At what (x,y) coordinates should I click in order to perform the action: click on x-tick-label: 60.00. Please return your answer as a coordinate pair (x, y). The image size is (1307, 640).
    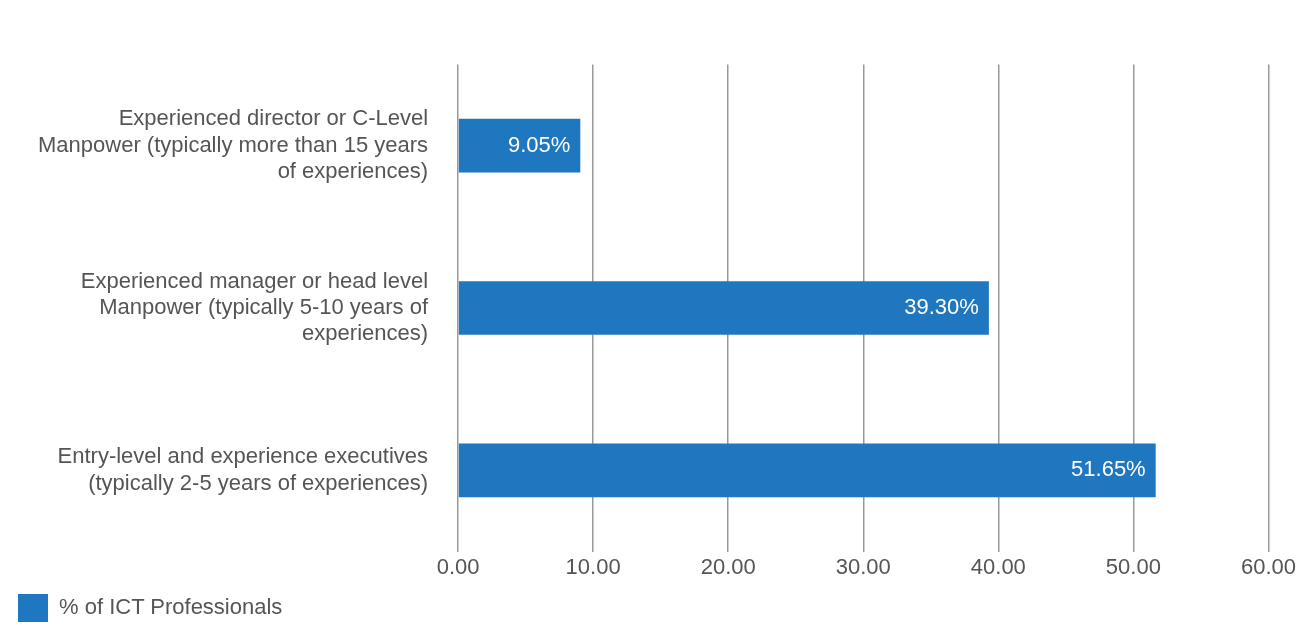
    Looking at the image, I should click on (1268, 566).